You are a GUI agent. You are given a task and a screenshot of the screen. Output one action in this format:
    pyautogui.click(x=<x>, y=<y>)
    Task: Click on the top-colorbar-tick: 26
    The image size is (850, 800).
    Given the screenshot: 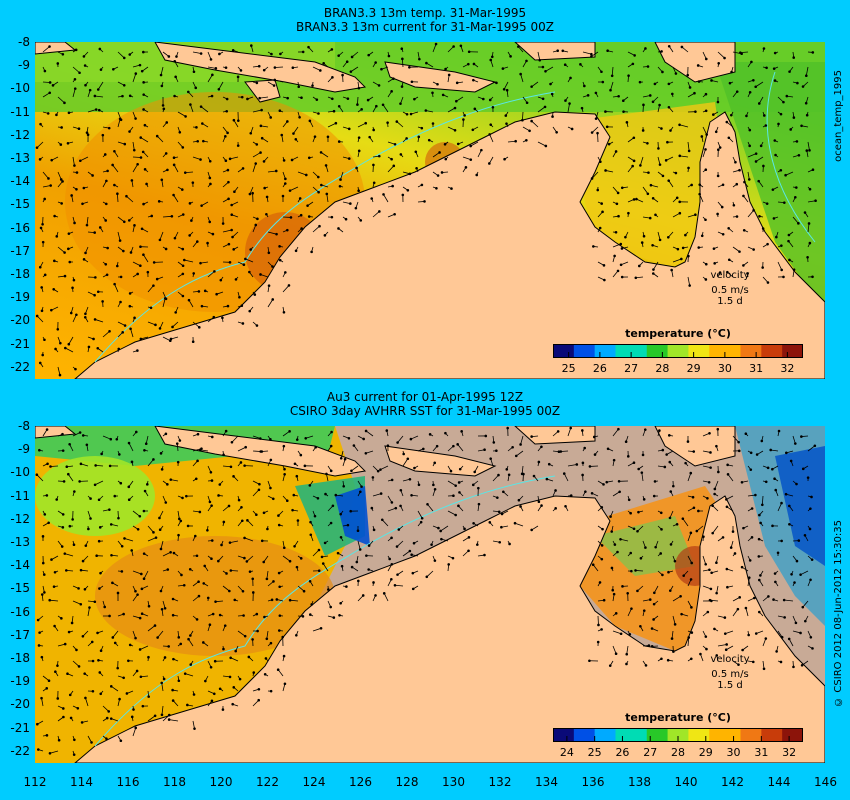 What is the action you would take?
    pyautogui.click(x=599, y=368)
    